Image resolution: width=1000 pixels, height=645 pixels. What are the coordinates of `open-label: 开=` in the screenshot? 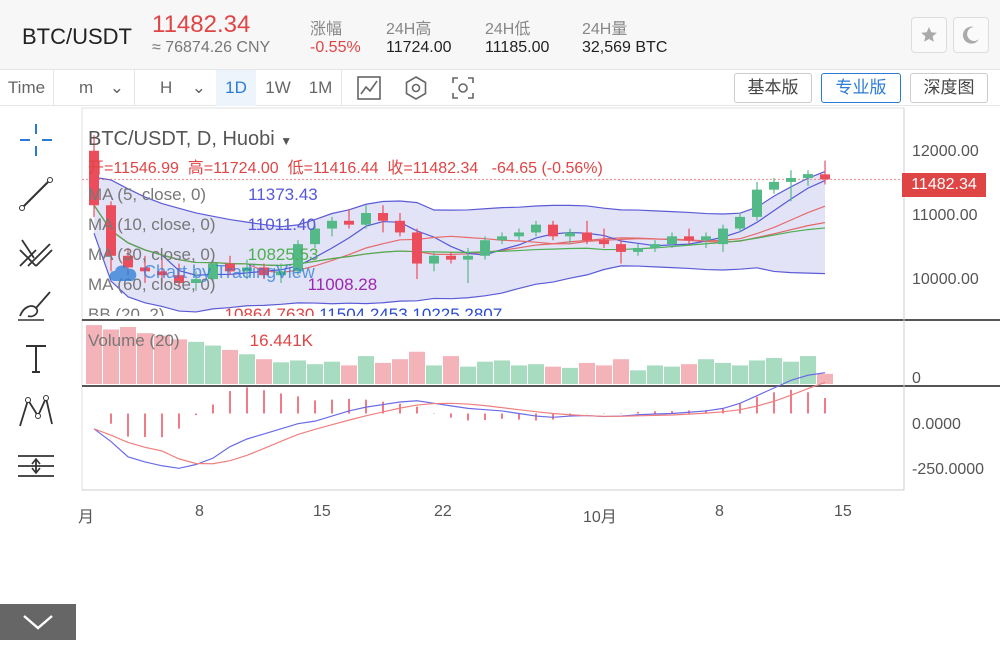 It's located at (101, 168).